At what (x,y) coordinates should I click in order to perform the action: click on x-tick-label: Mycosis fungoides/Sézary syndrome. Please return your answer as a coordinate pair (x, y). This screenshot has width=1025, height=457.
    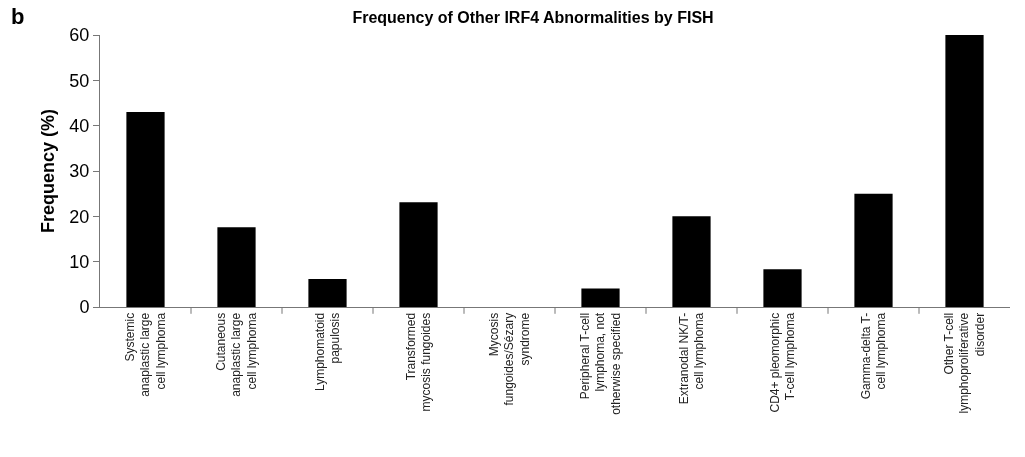
    Looking at the image, I should click on (509, 359).